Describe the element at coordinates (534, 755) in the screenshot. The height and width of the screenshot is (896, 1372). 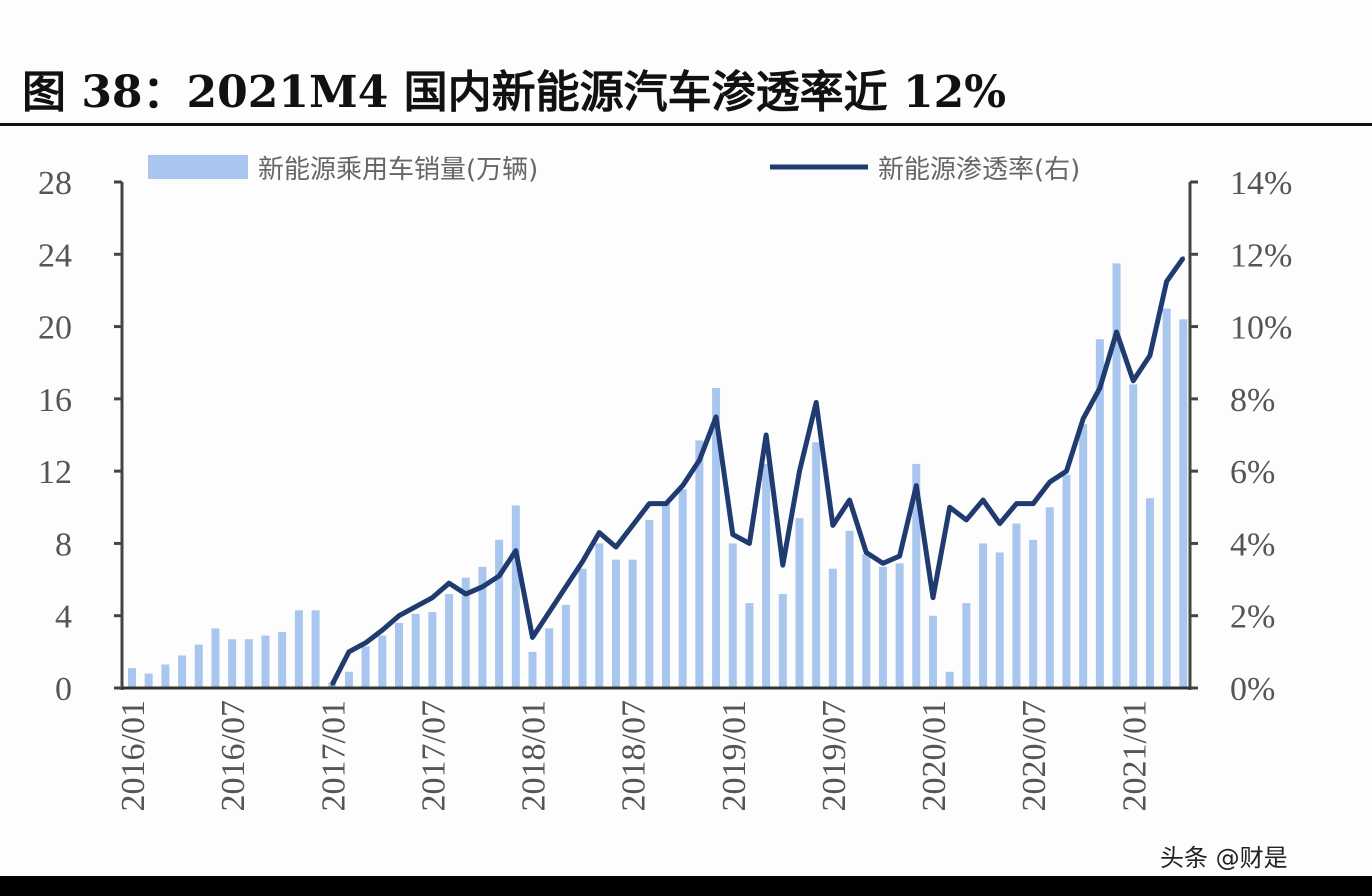
I see `x-tick-label: 2018/01` at that location.